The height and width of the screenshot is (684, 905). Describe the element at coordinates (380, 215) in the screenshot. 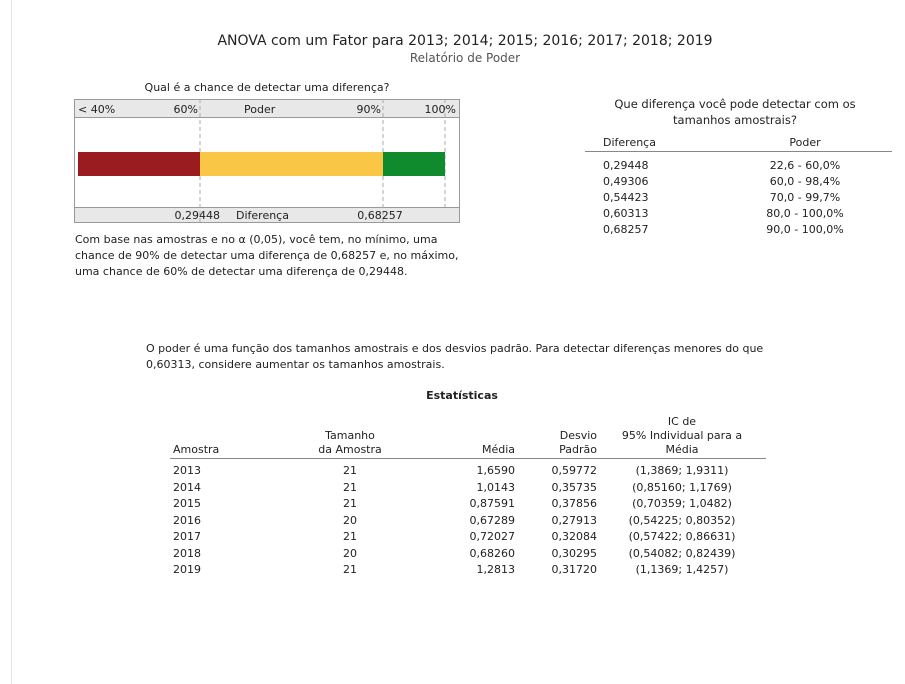

I see `difference-label: 0,68257` at that location.